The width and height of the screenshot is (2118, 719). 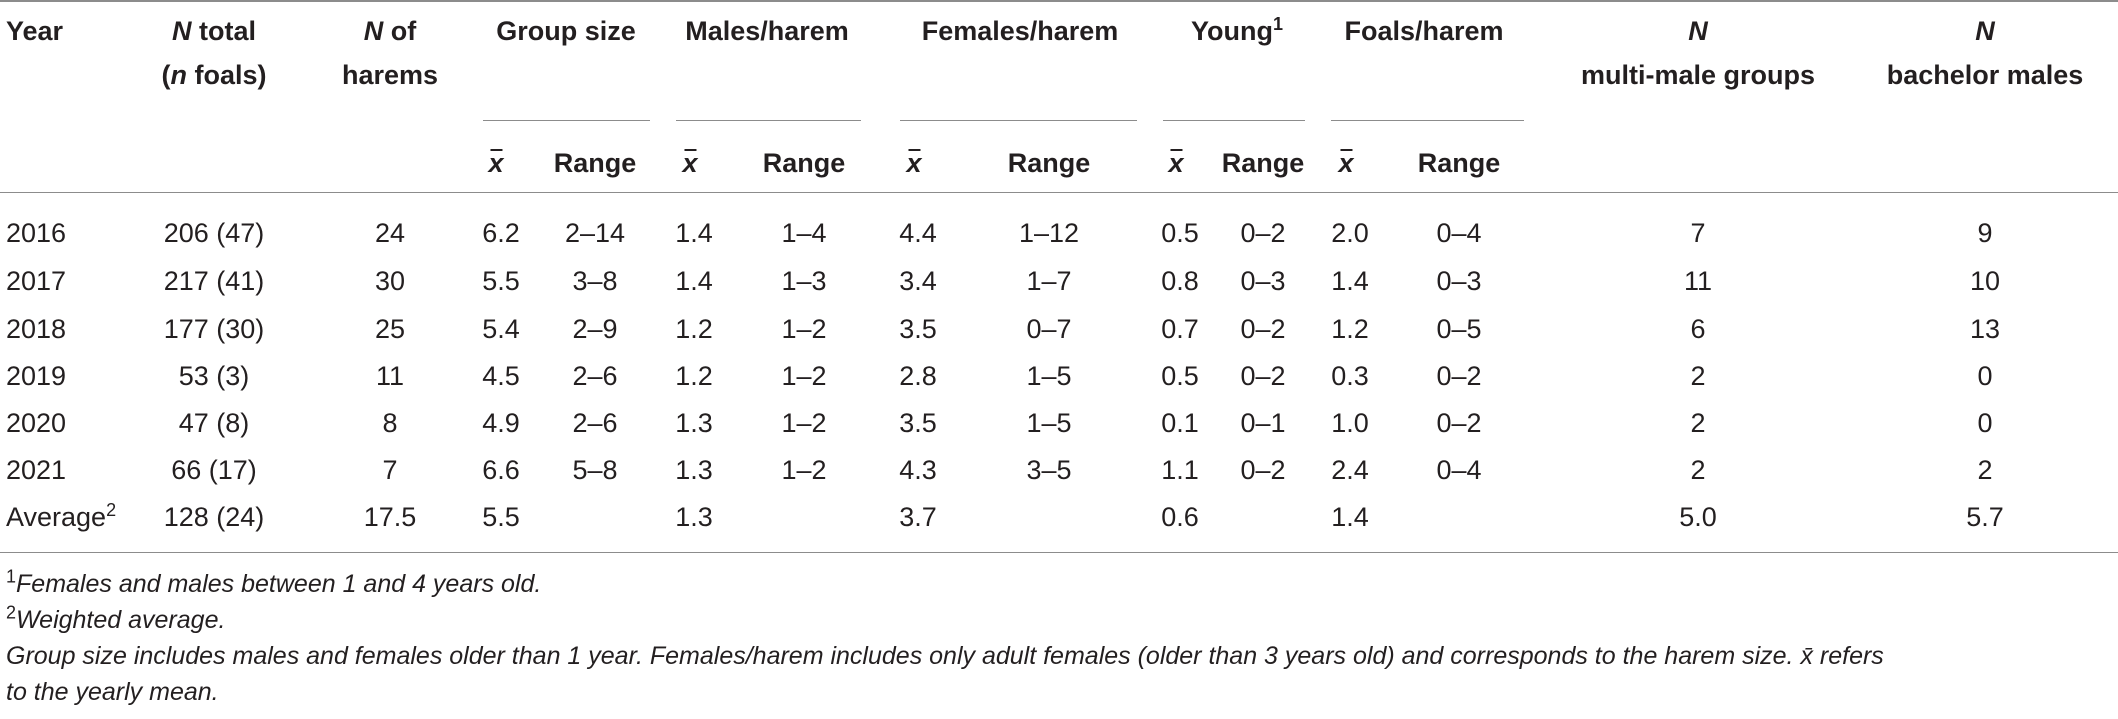 What do you see at coordinates (214, 329) in the screenshot?
I see `cell-n-total: 177 (30)` at bounding box center [214, 329].